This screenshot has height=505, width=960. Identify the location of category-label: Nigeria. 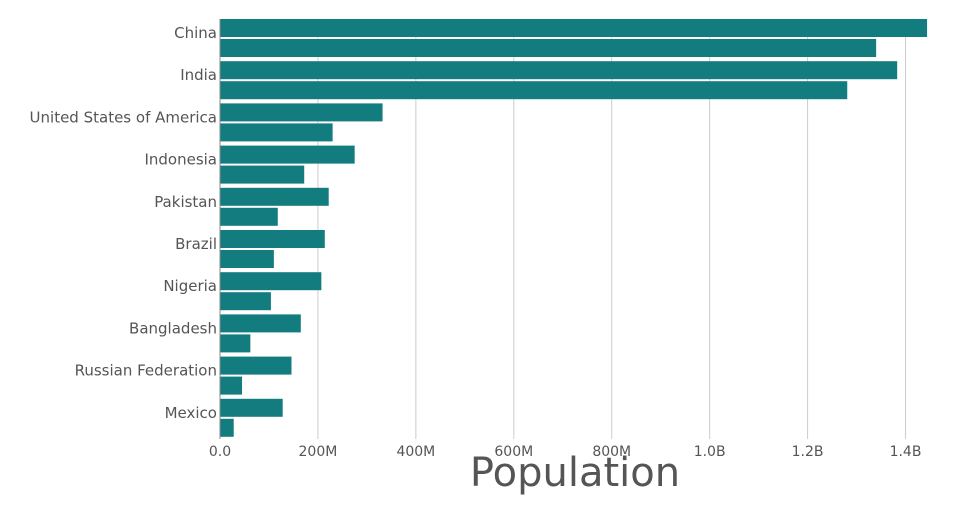
(190, 286).